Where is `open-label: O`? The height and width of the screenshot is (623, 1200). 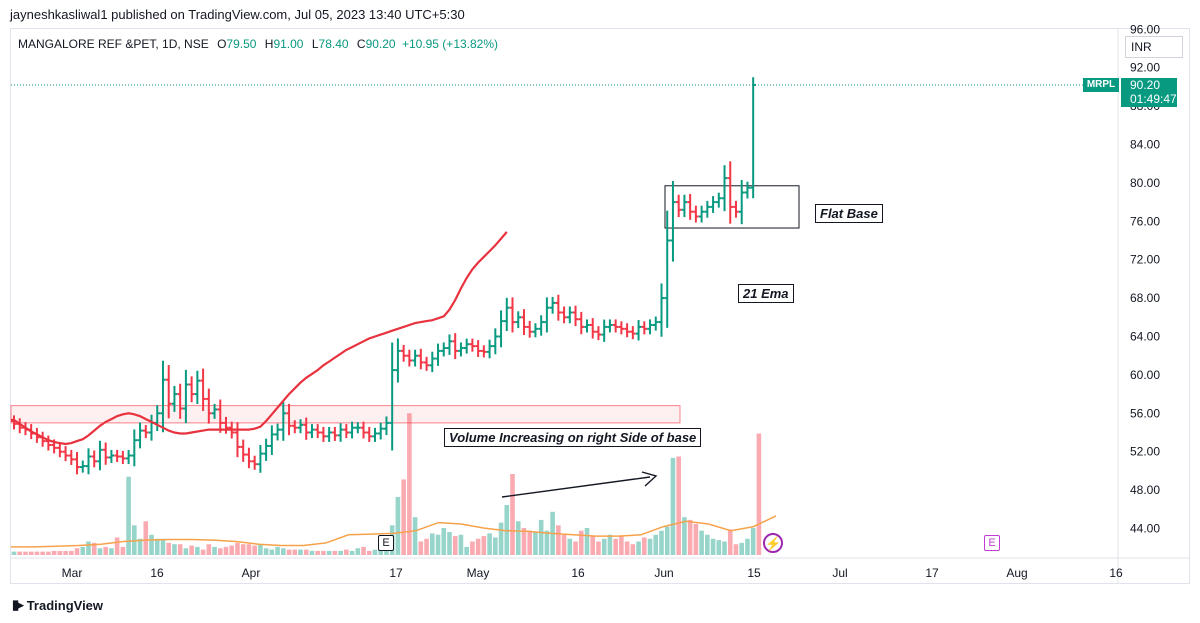
open-label: O is located at coordinates (222, 44).